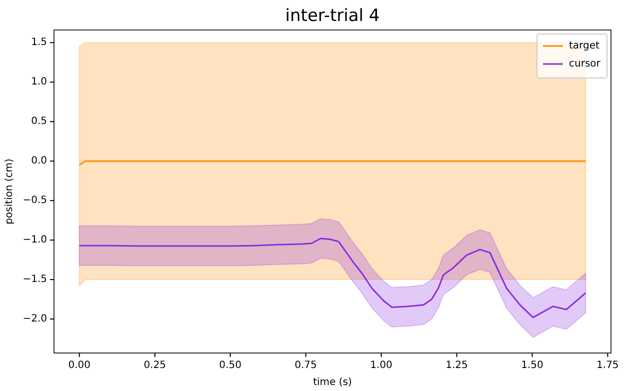 The height and width of the screenshot is (391, 626). What do you see at coordinates (305, 365) in the screenshot?
I see `x-tick-label: 0.75` at bounding box center [305, 365].